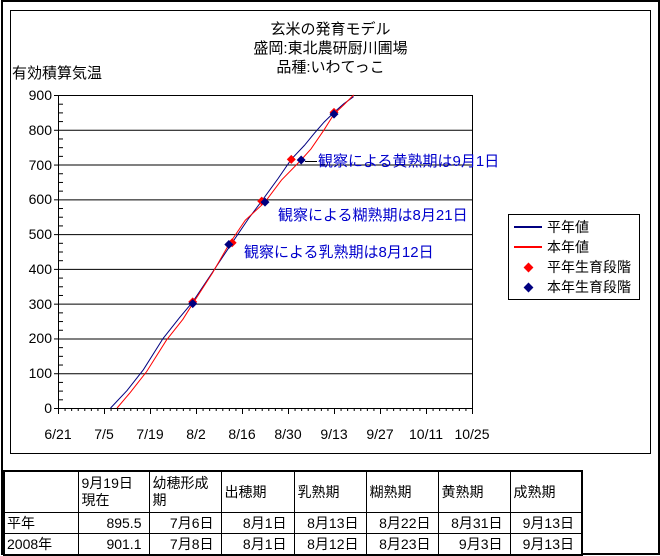  I want to click on normal-line-swatch, so click(528, 227).